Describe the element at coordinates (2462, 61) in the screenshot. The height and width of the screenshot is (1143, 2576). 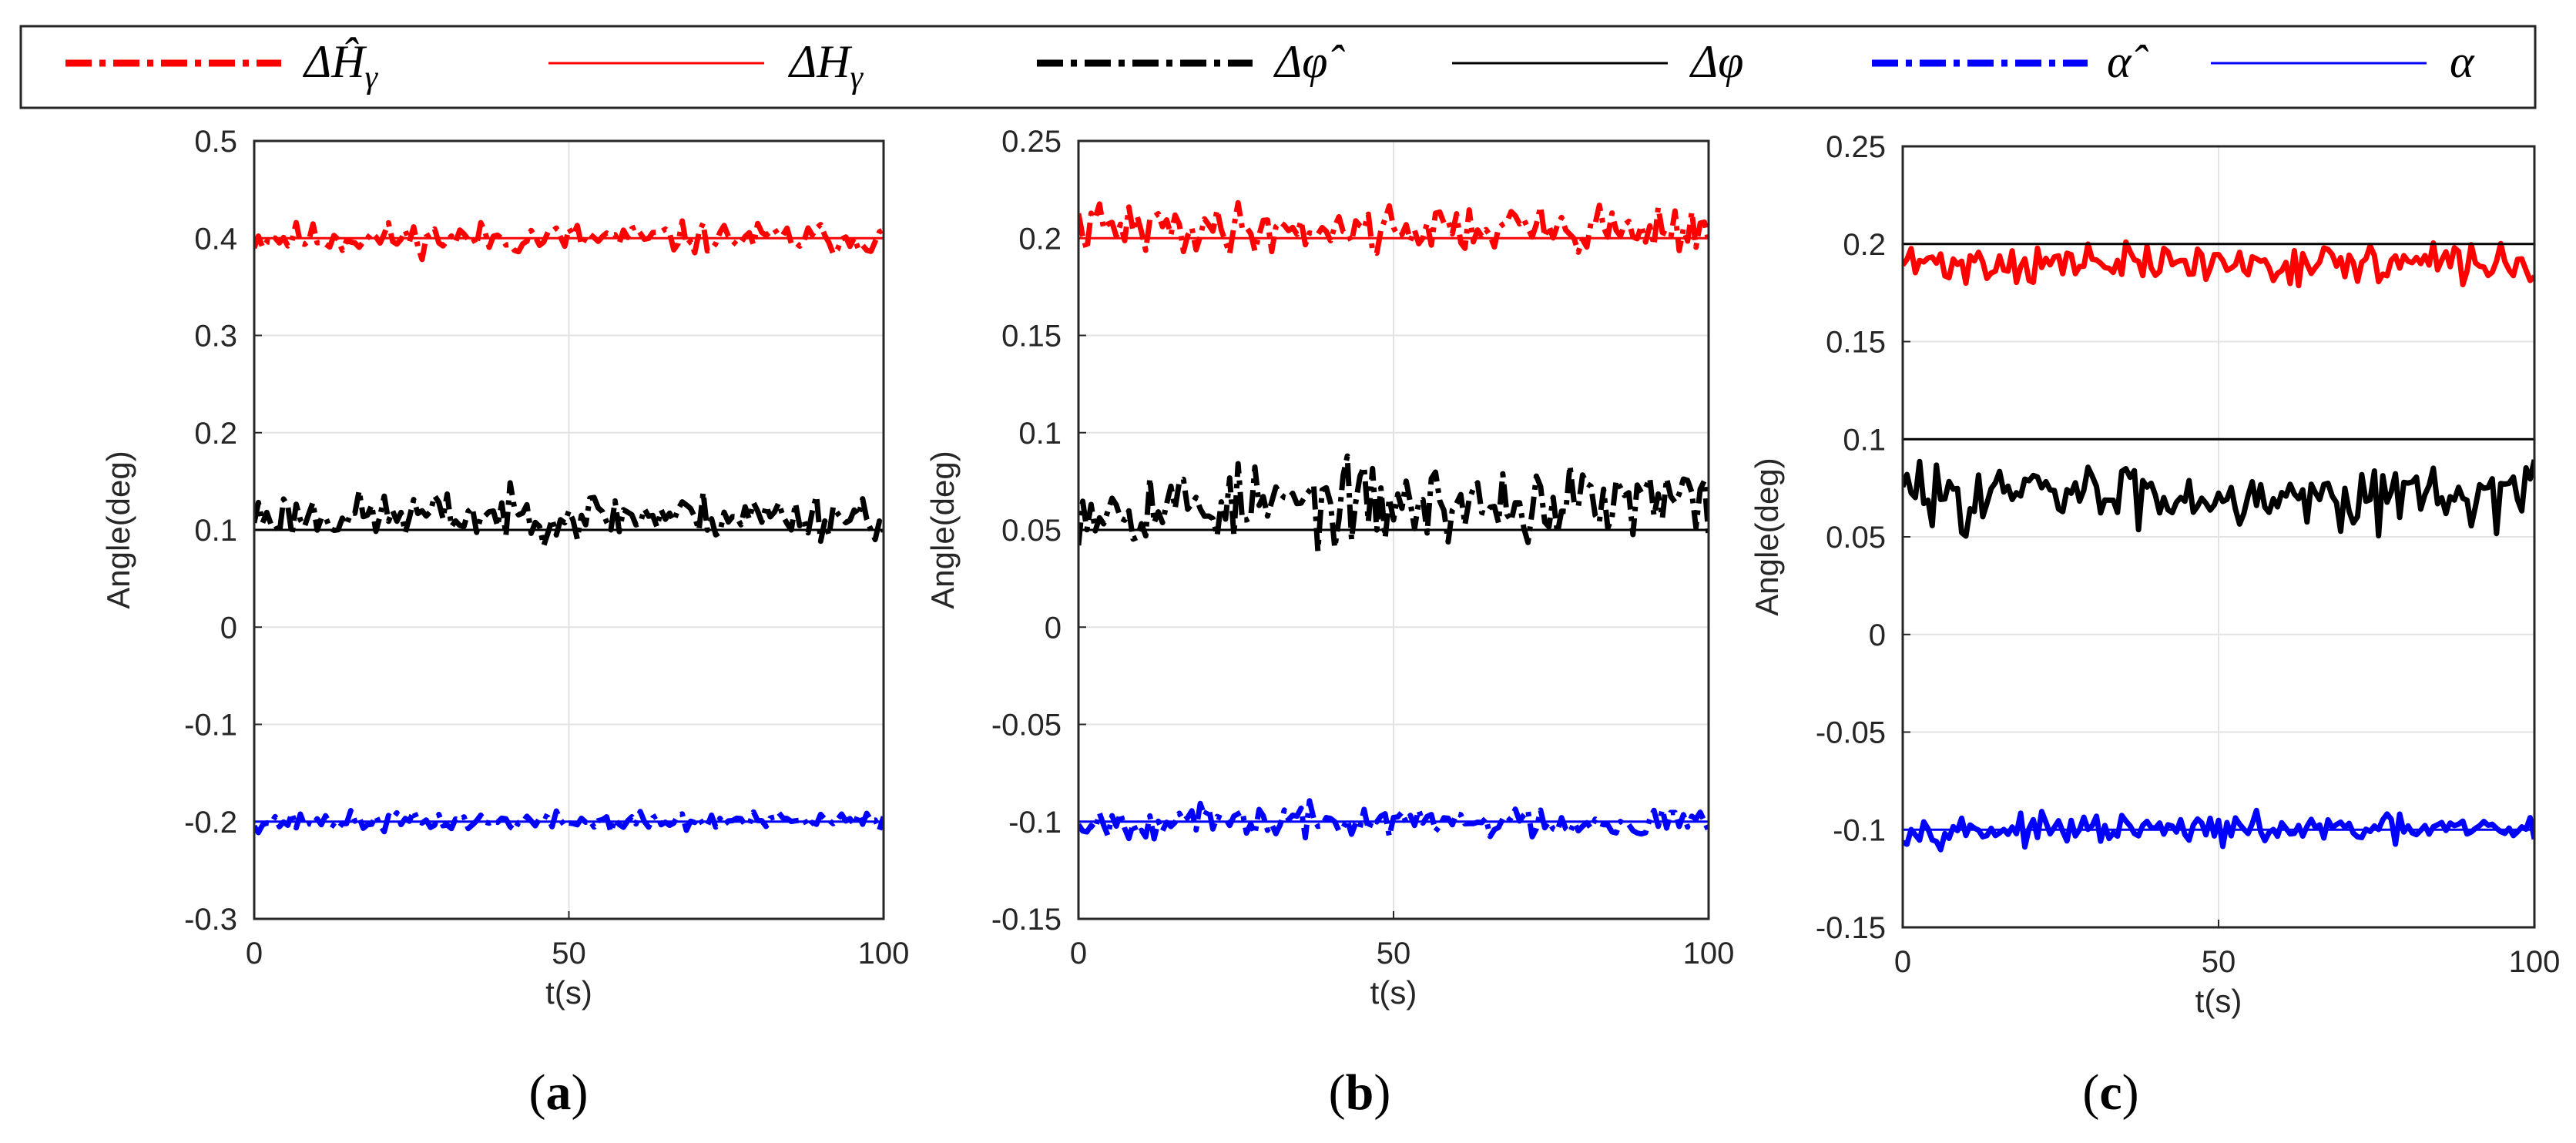
I see `legend-label: α` at that location.